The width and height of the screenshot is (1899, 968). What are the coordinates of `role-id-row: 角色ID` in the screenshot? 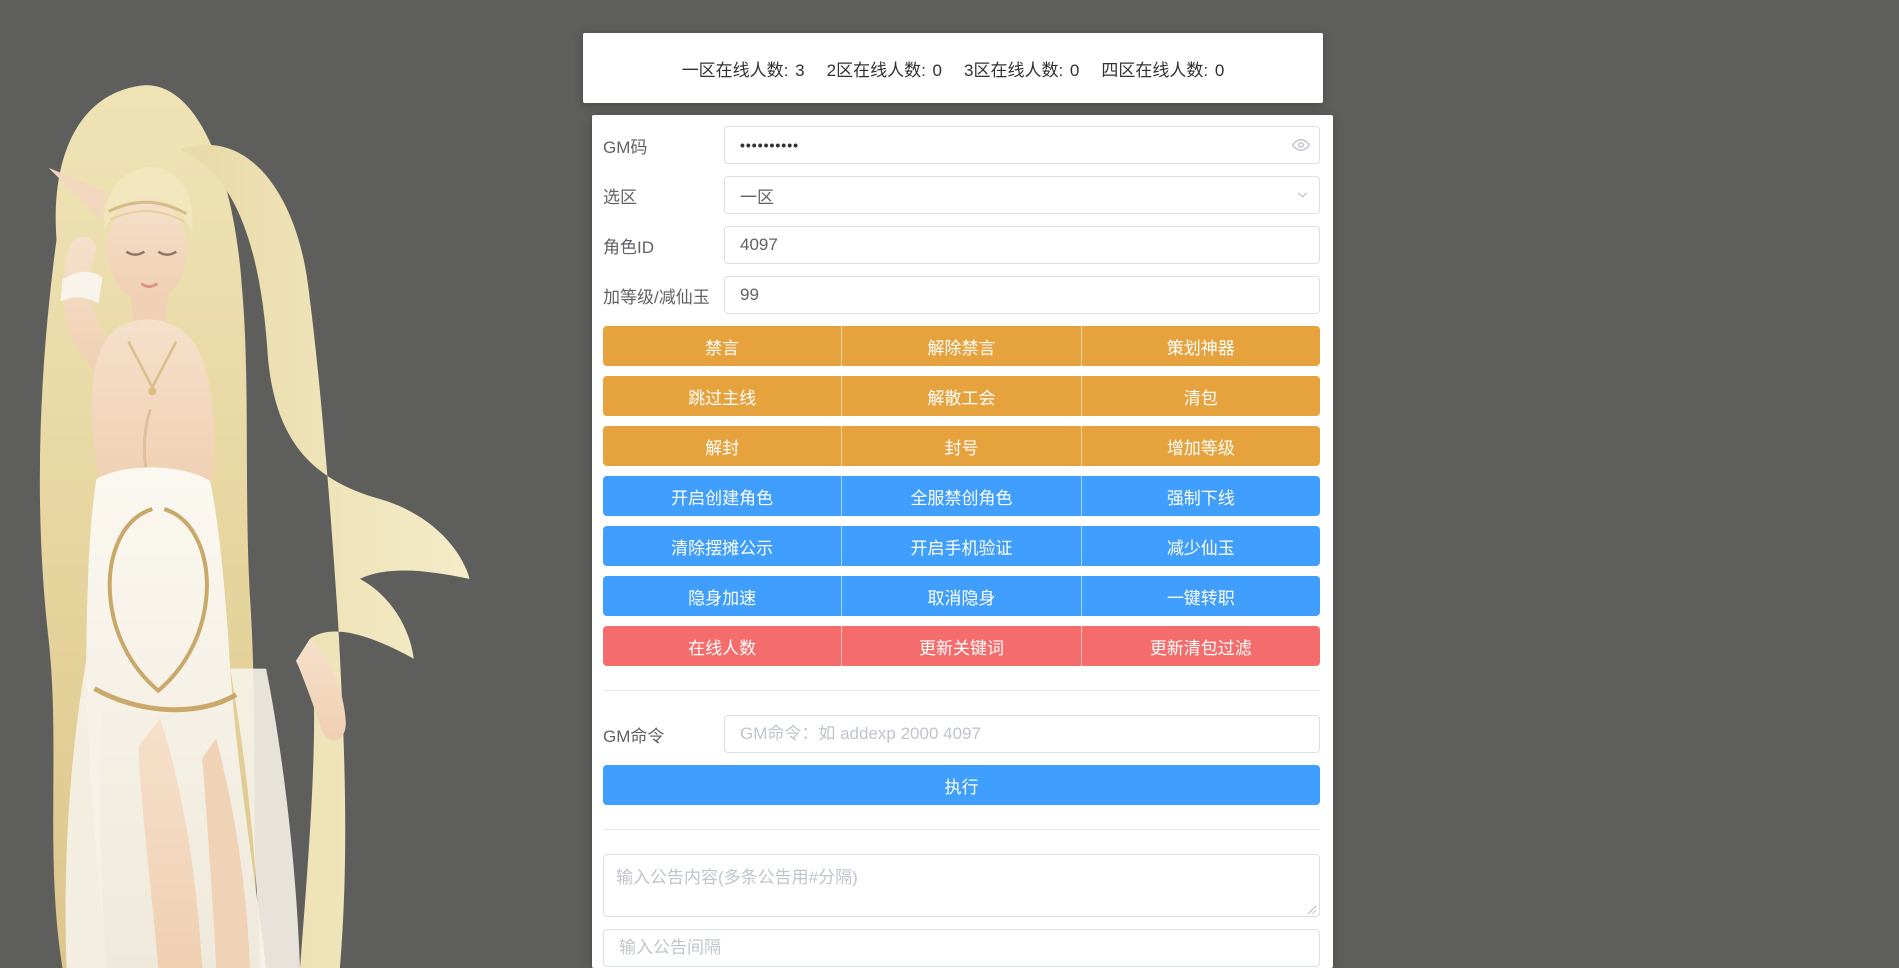 It's located at (961, 245).